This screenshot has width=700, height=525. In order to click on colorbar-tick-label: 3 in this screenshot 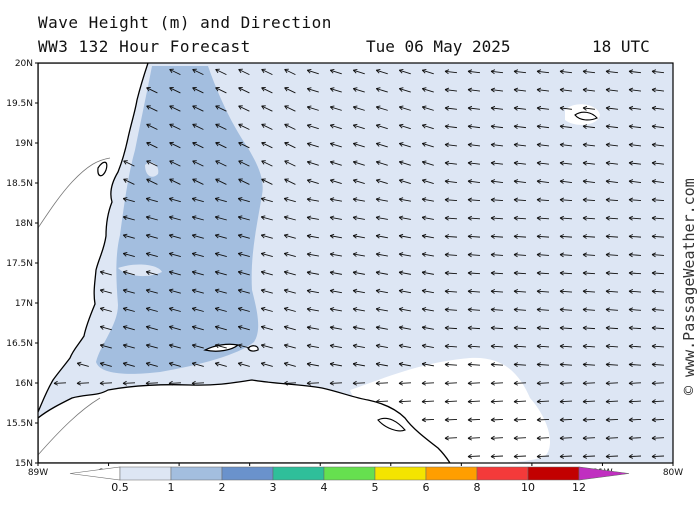, I will do `click(273, 487)`.